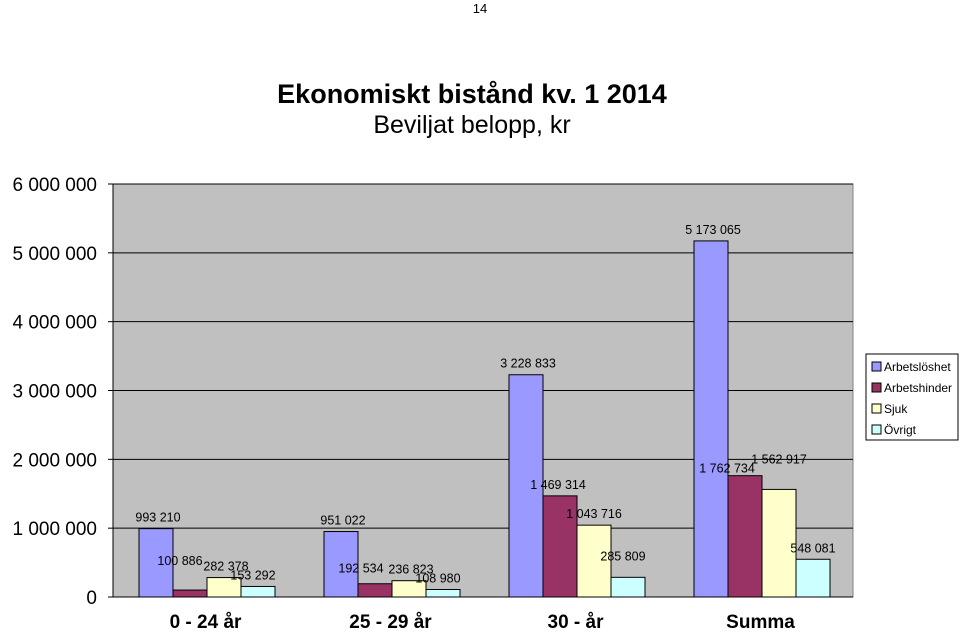 The width and height of the screenshot is (960, 632). Describe the element at coordinates (480, 8) in the screenshot. I see `page-number: 14` at that location.